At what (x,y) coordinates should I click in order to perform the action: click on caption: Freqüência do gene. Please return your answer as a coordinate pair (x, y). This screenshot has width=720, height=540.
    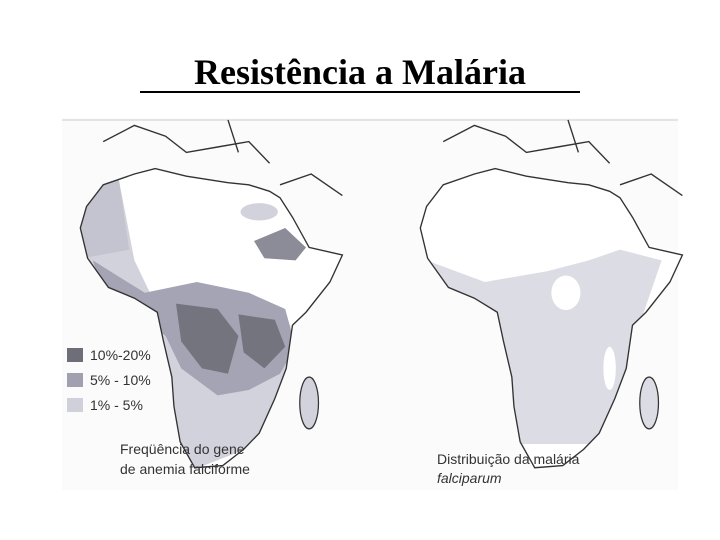
    Looking at the image, I should click on (182, 449).